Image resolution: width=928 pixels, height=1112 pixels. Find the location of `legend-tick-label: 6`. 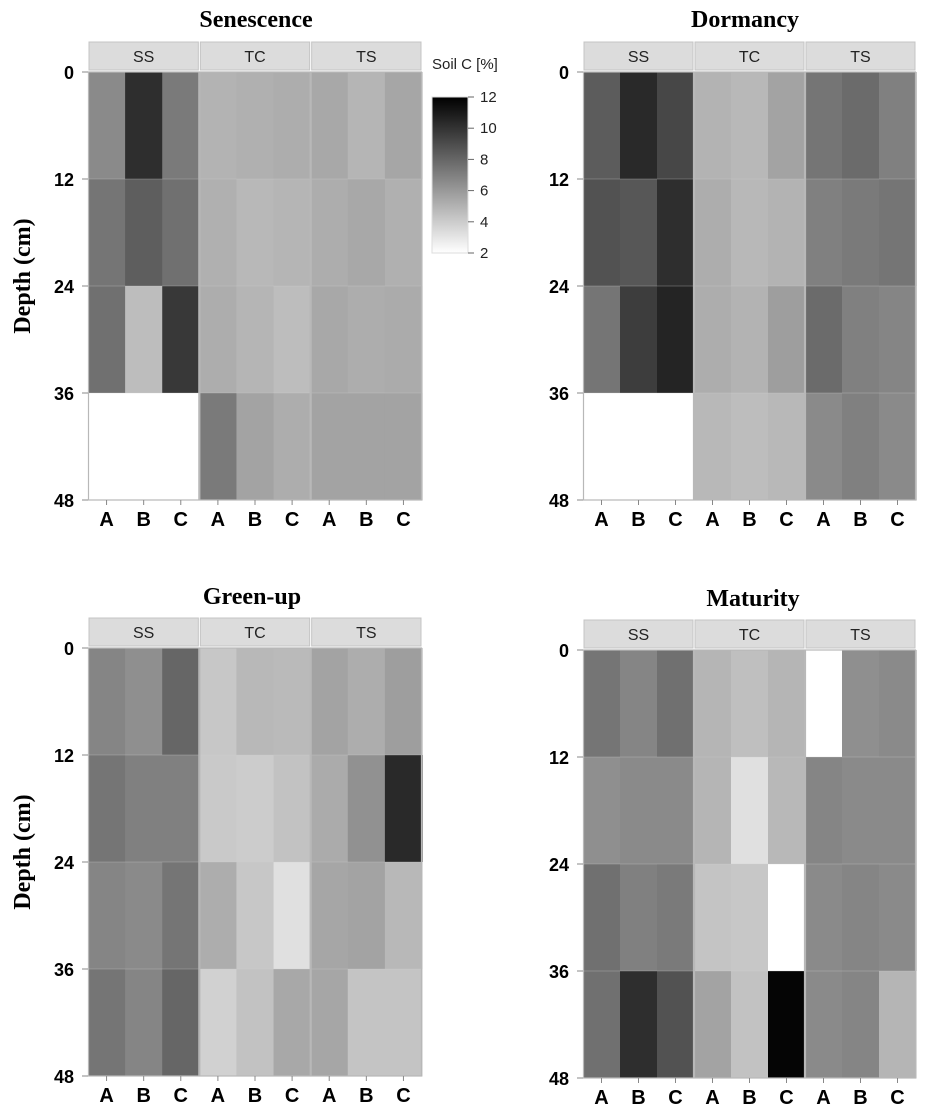

legend-tick-label: 6 is located at coordinates (484, 191).